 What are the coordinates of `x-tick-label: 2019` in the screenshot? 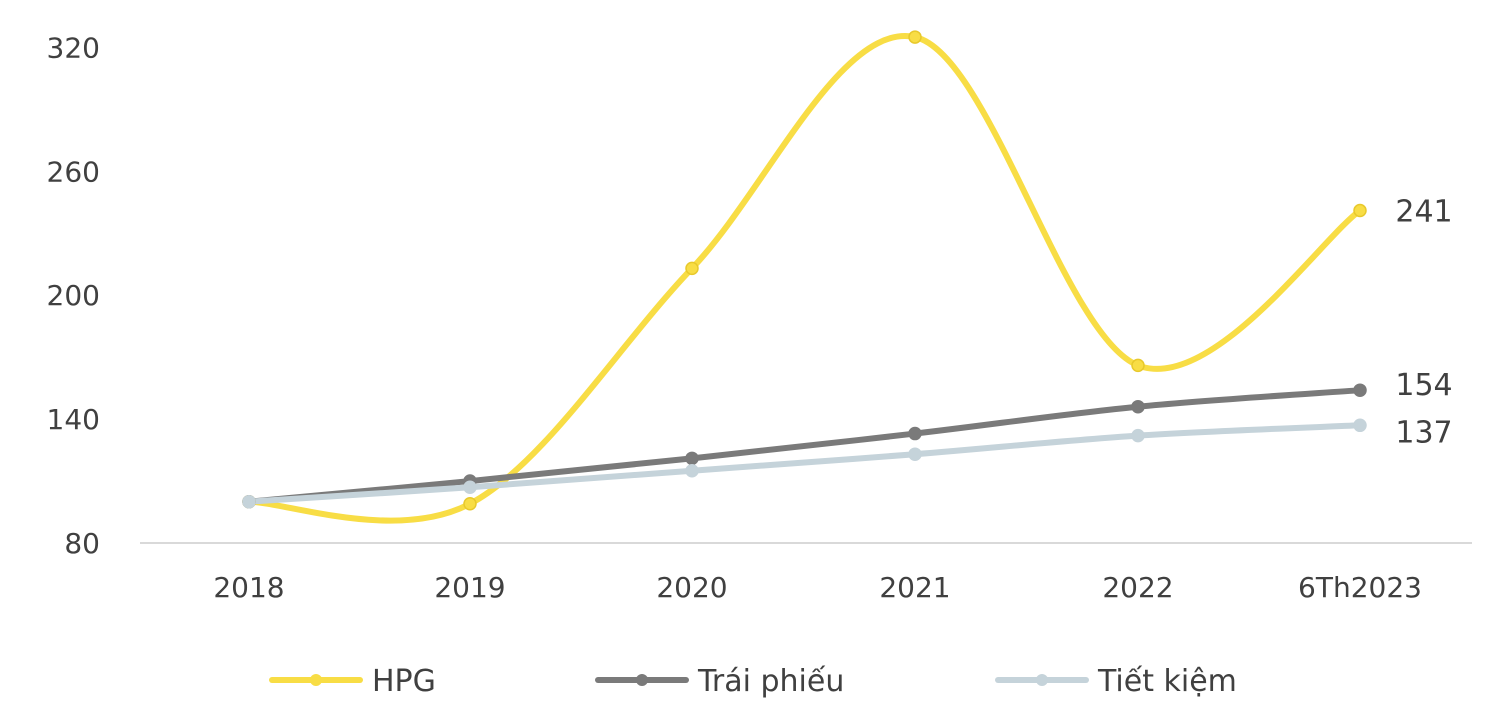 It's located at (469, 587).